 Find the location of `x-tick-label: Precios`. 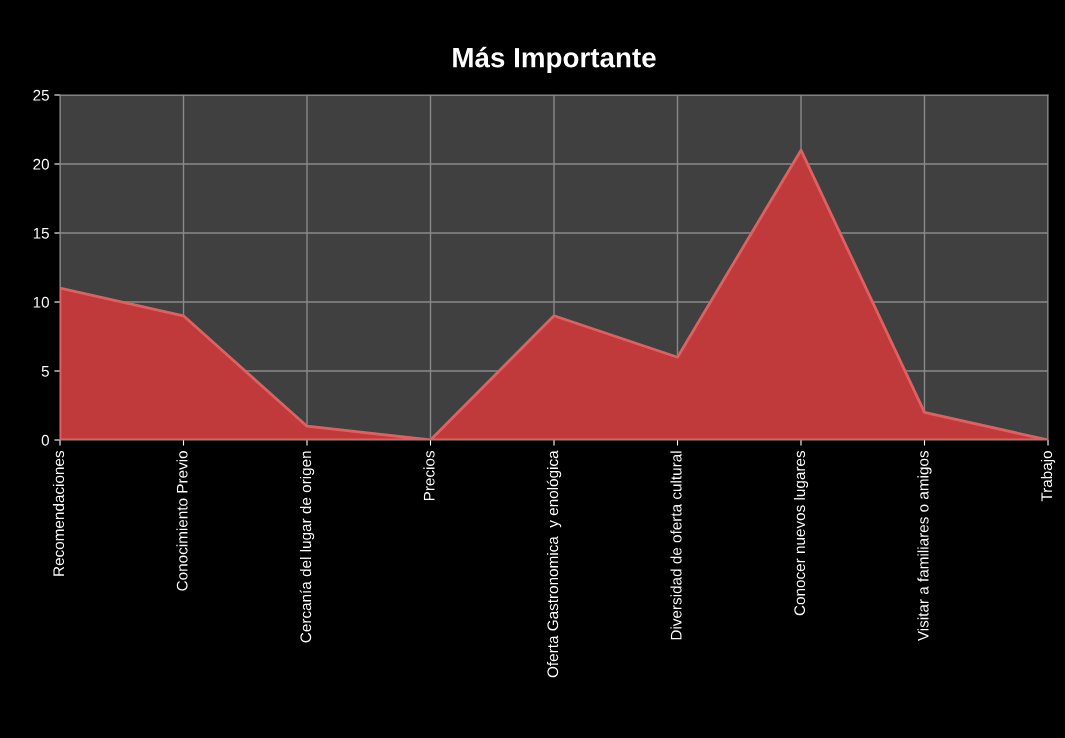

x-tick-label: Precios is located at coordinates (429, 475).